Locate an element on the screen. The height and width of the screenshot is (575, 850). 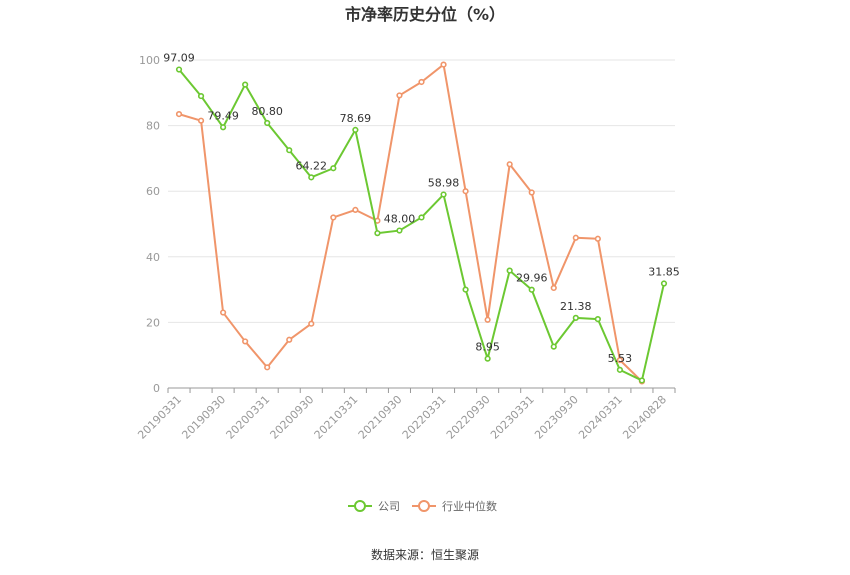
y-tick-label: 80 is located at coordinates (153, 126).